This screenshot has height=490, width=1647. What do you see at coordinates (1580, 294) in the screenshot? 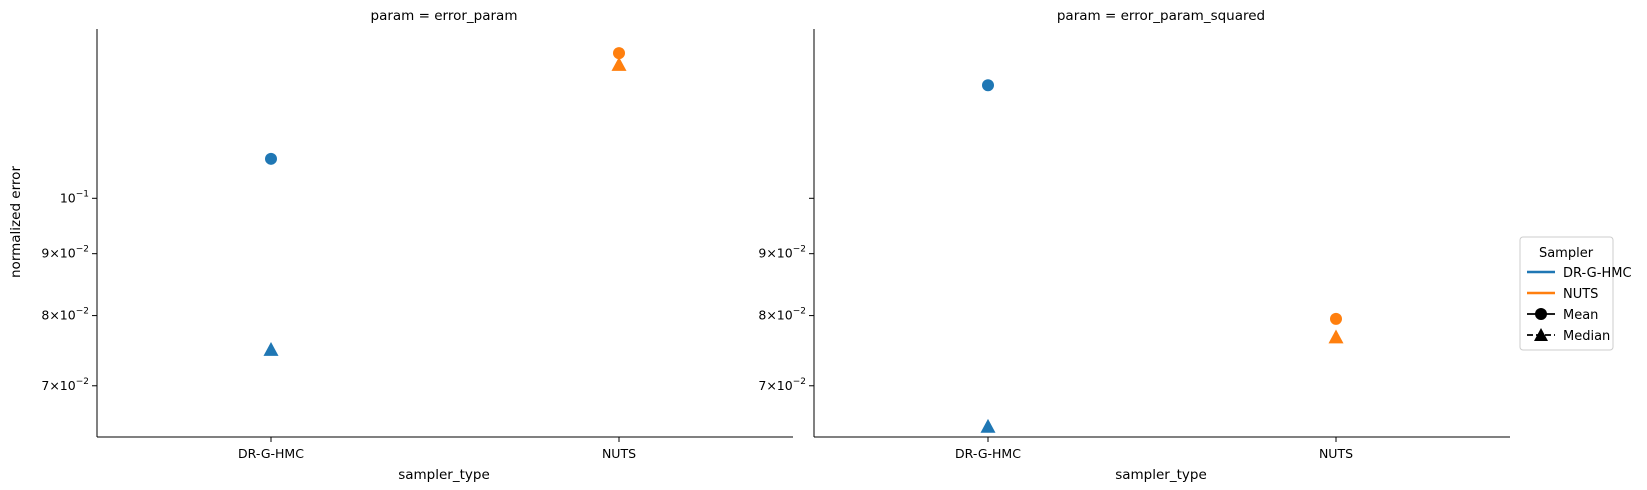
I see `legend-label: NUTS` at bounding box center [1580, 294].